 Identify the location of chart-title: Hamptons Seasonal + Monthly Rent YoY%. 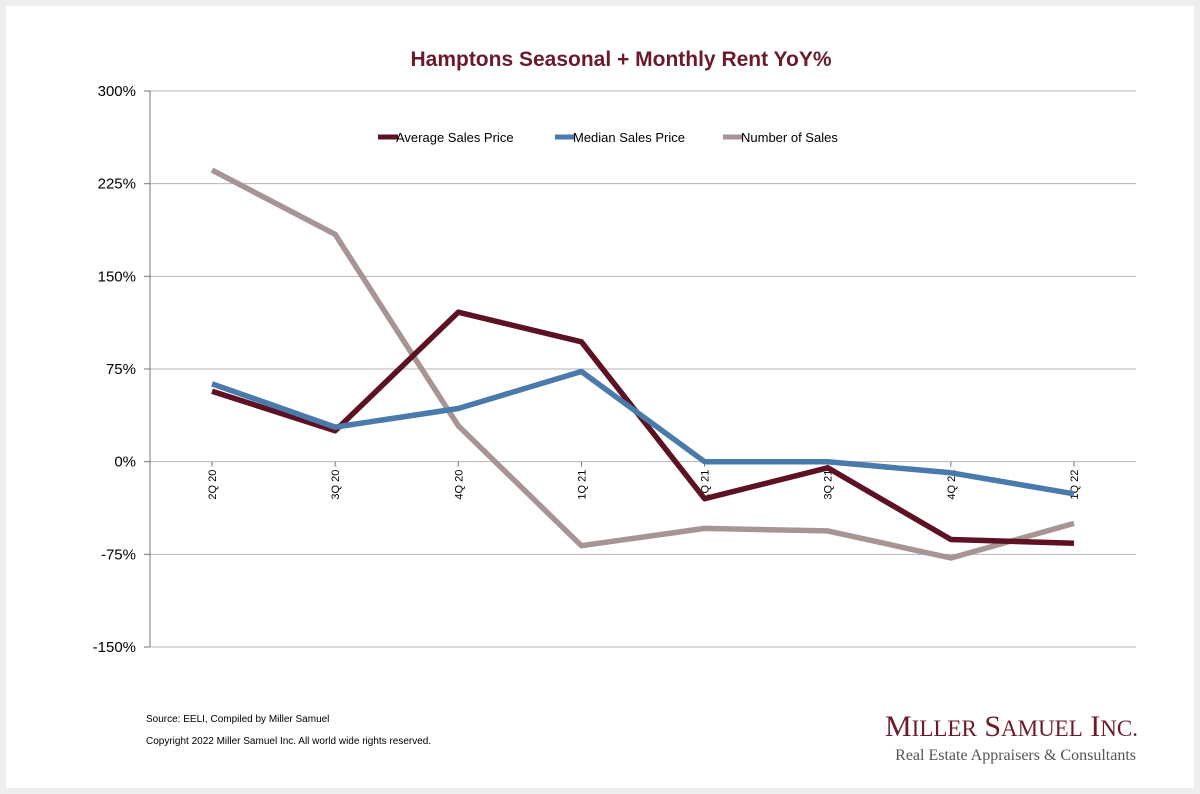
(620, 59).